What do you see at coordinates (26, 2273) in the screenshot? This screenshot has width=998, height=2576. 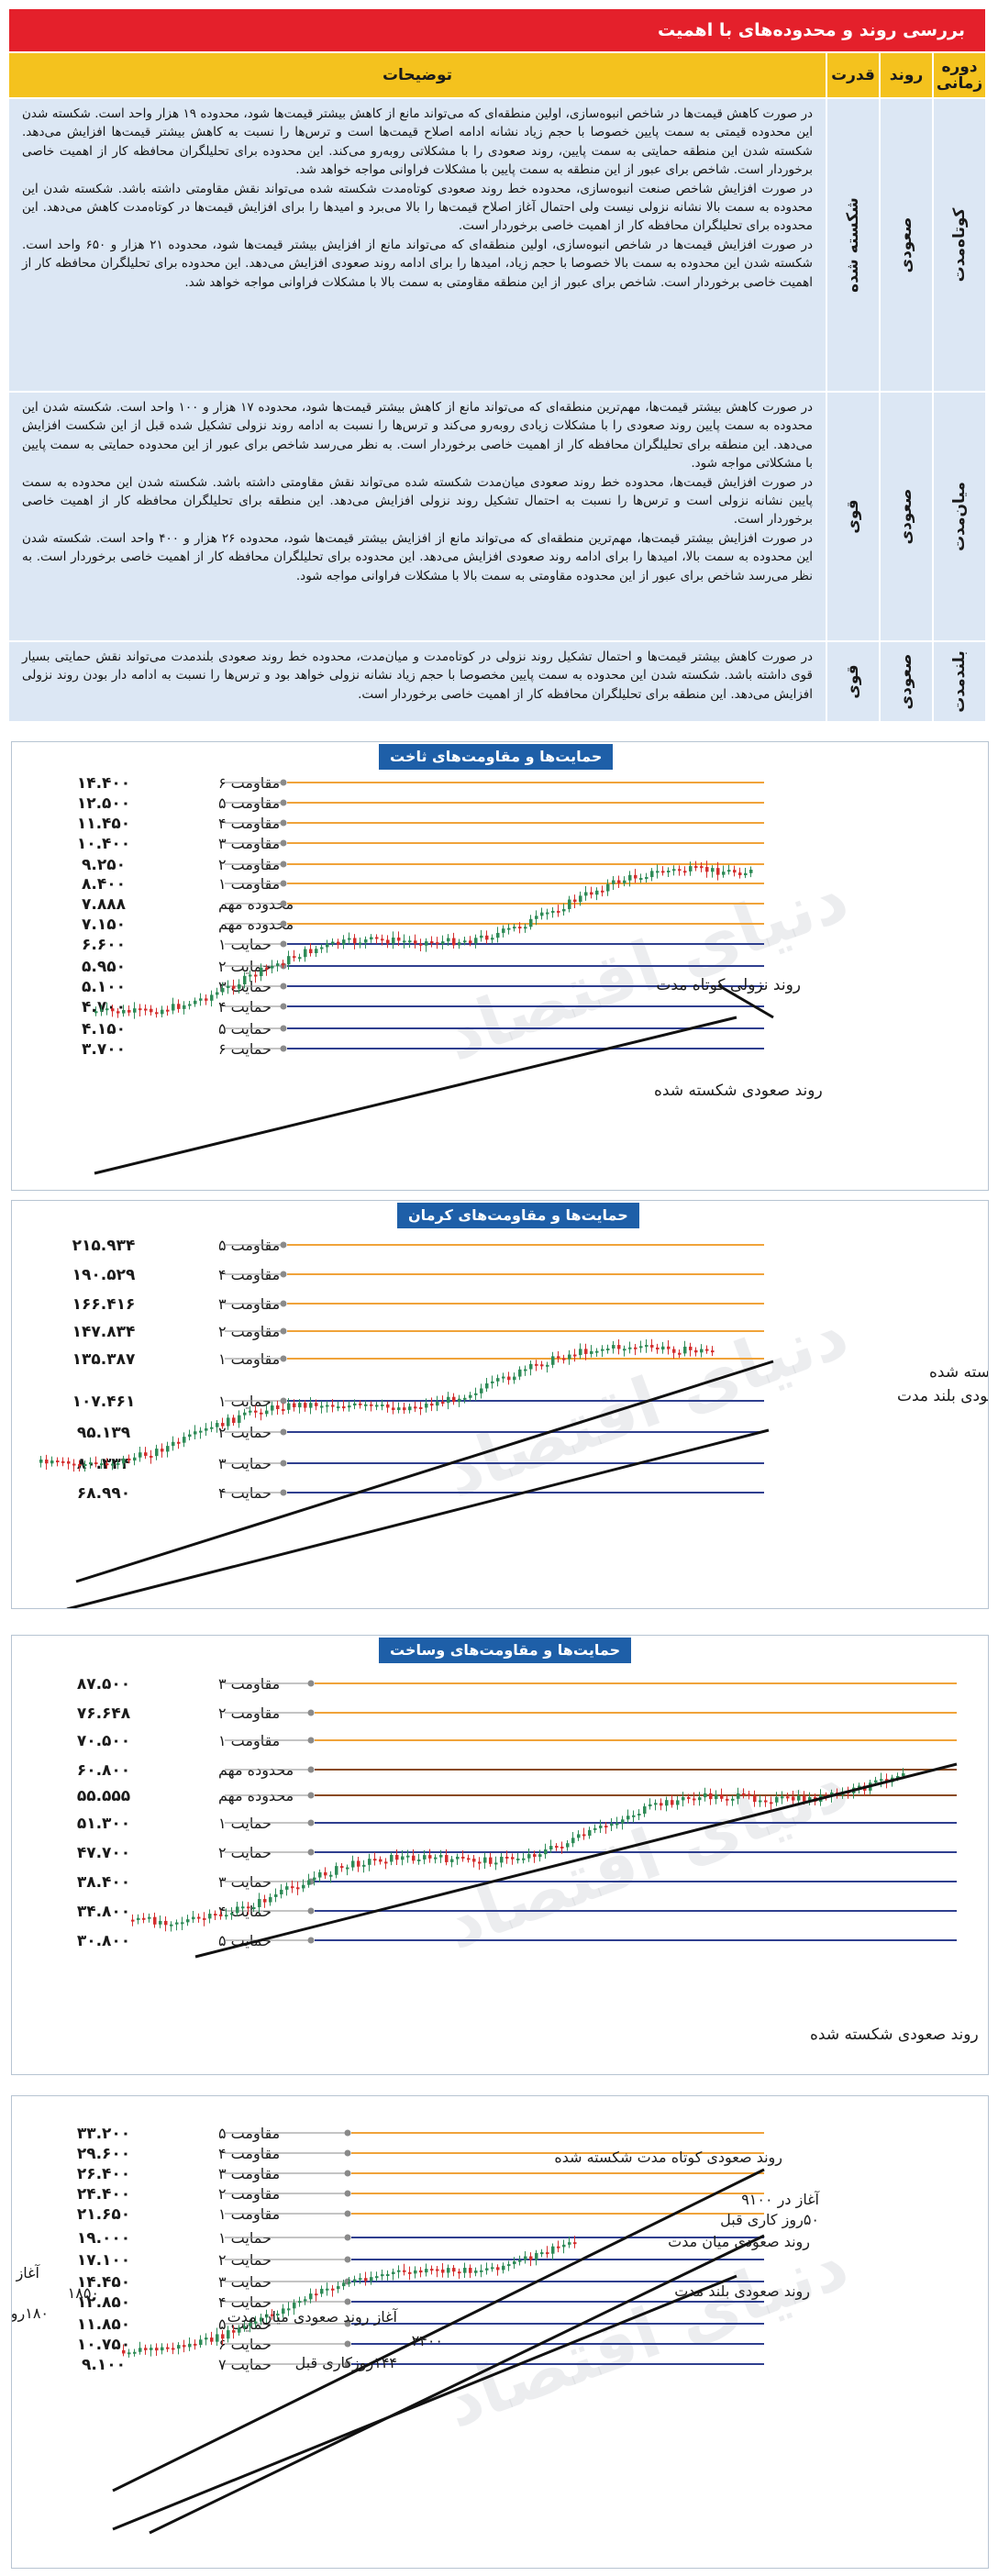 I see `trend-annotation: آغاز روند صعودی بلند مدت` at bounding box center [26, 2273].